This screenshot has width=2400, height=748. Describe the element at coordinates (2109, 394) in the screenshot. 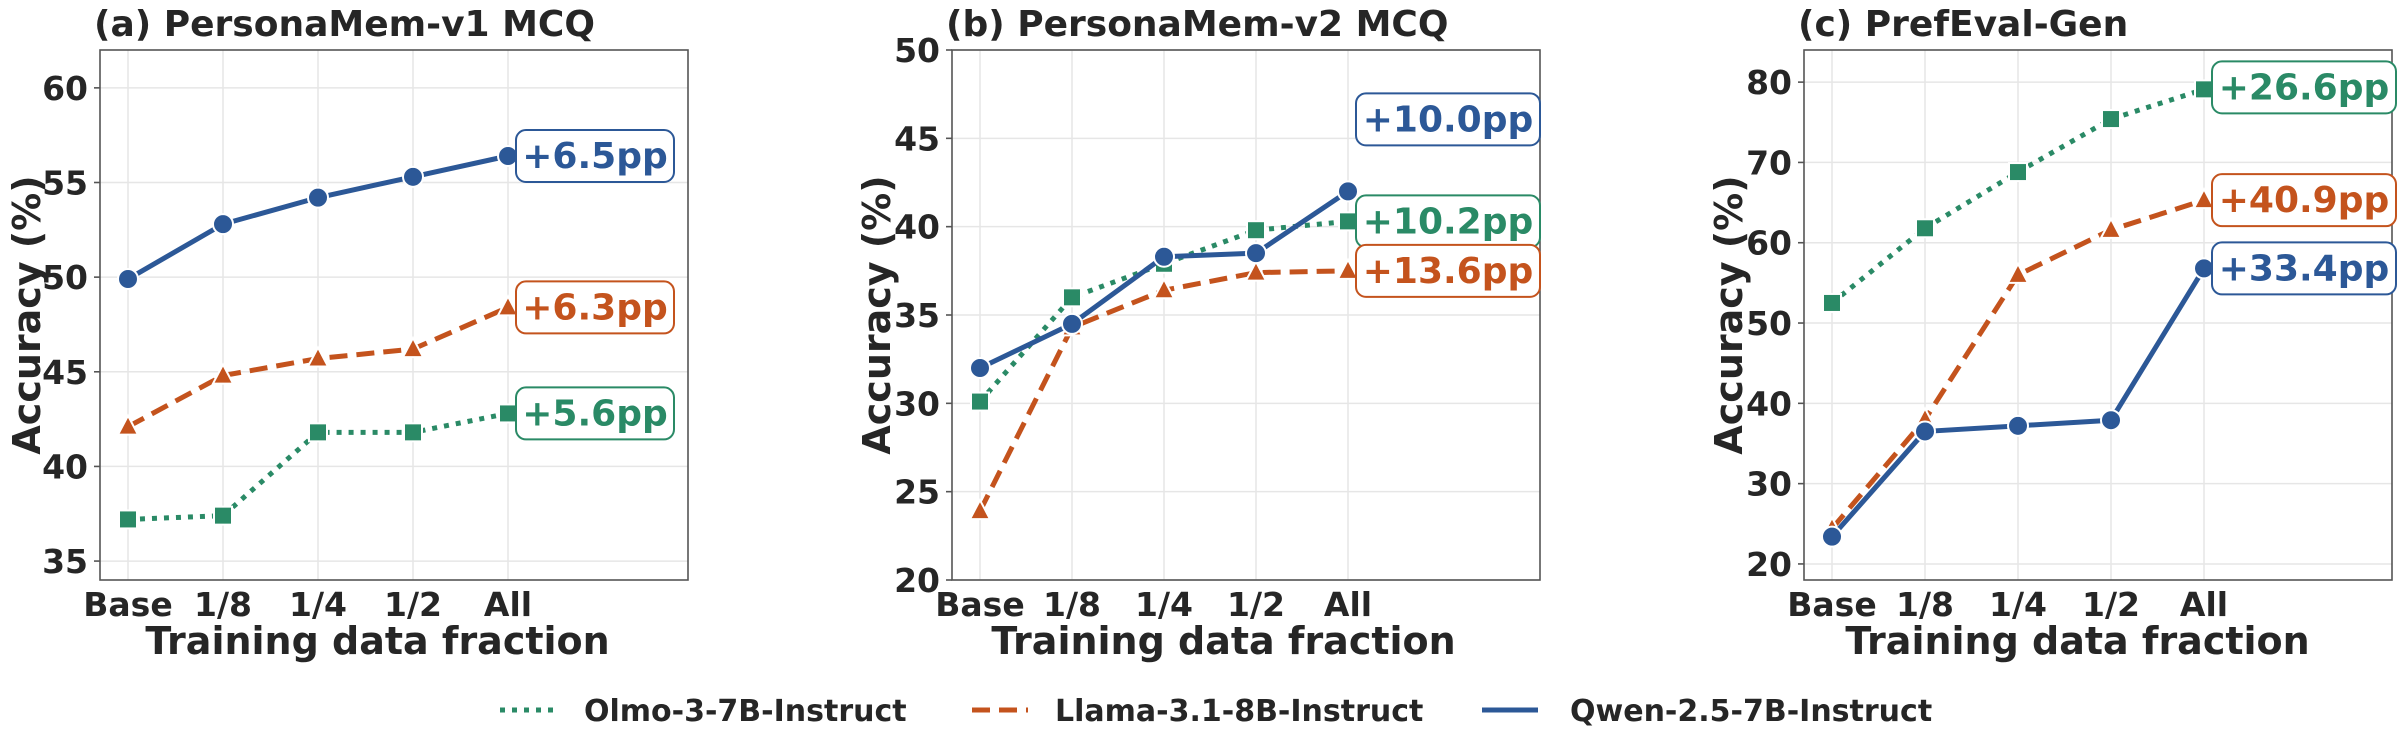

I see `series-qwen: +33.4pp` at that location.